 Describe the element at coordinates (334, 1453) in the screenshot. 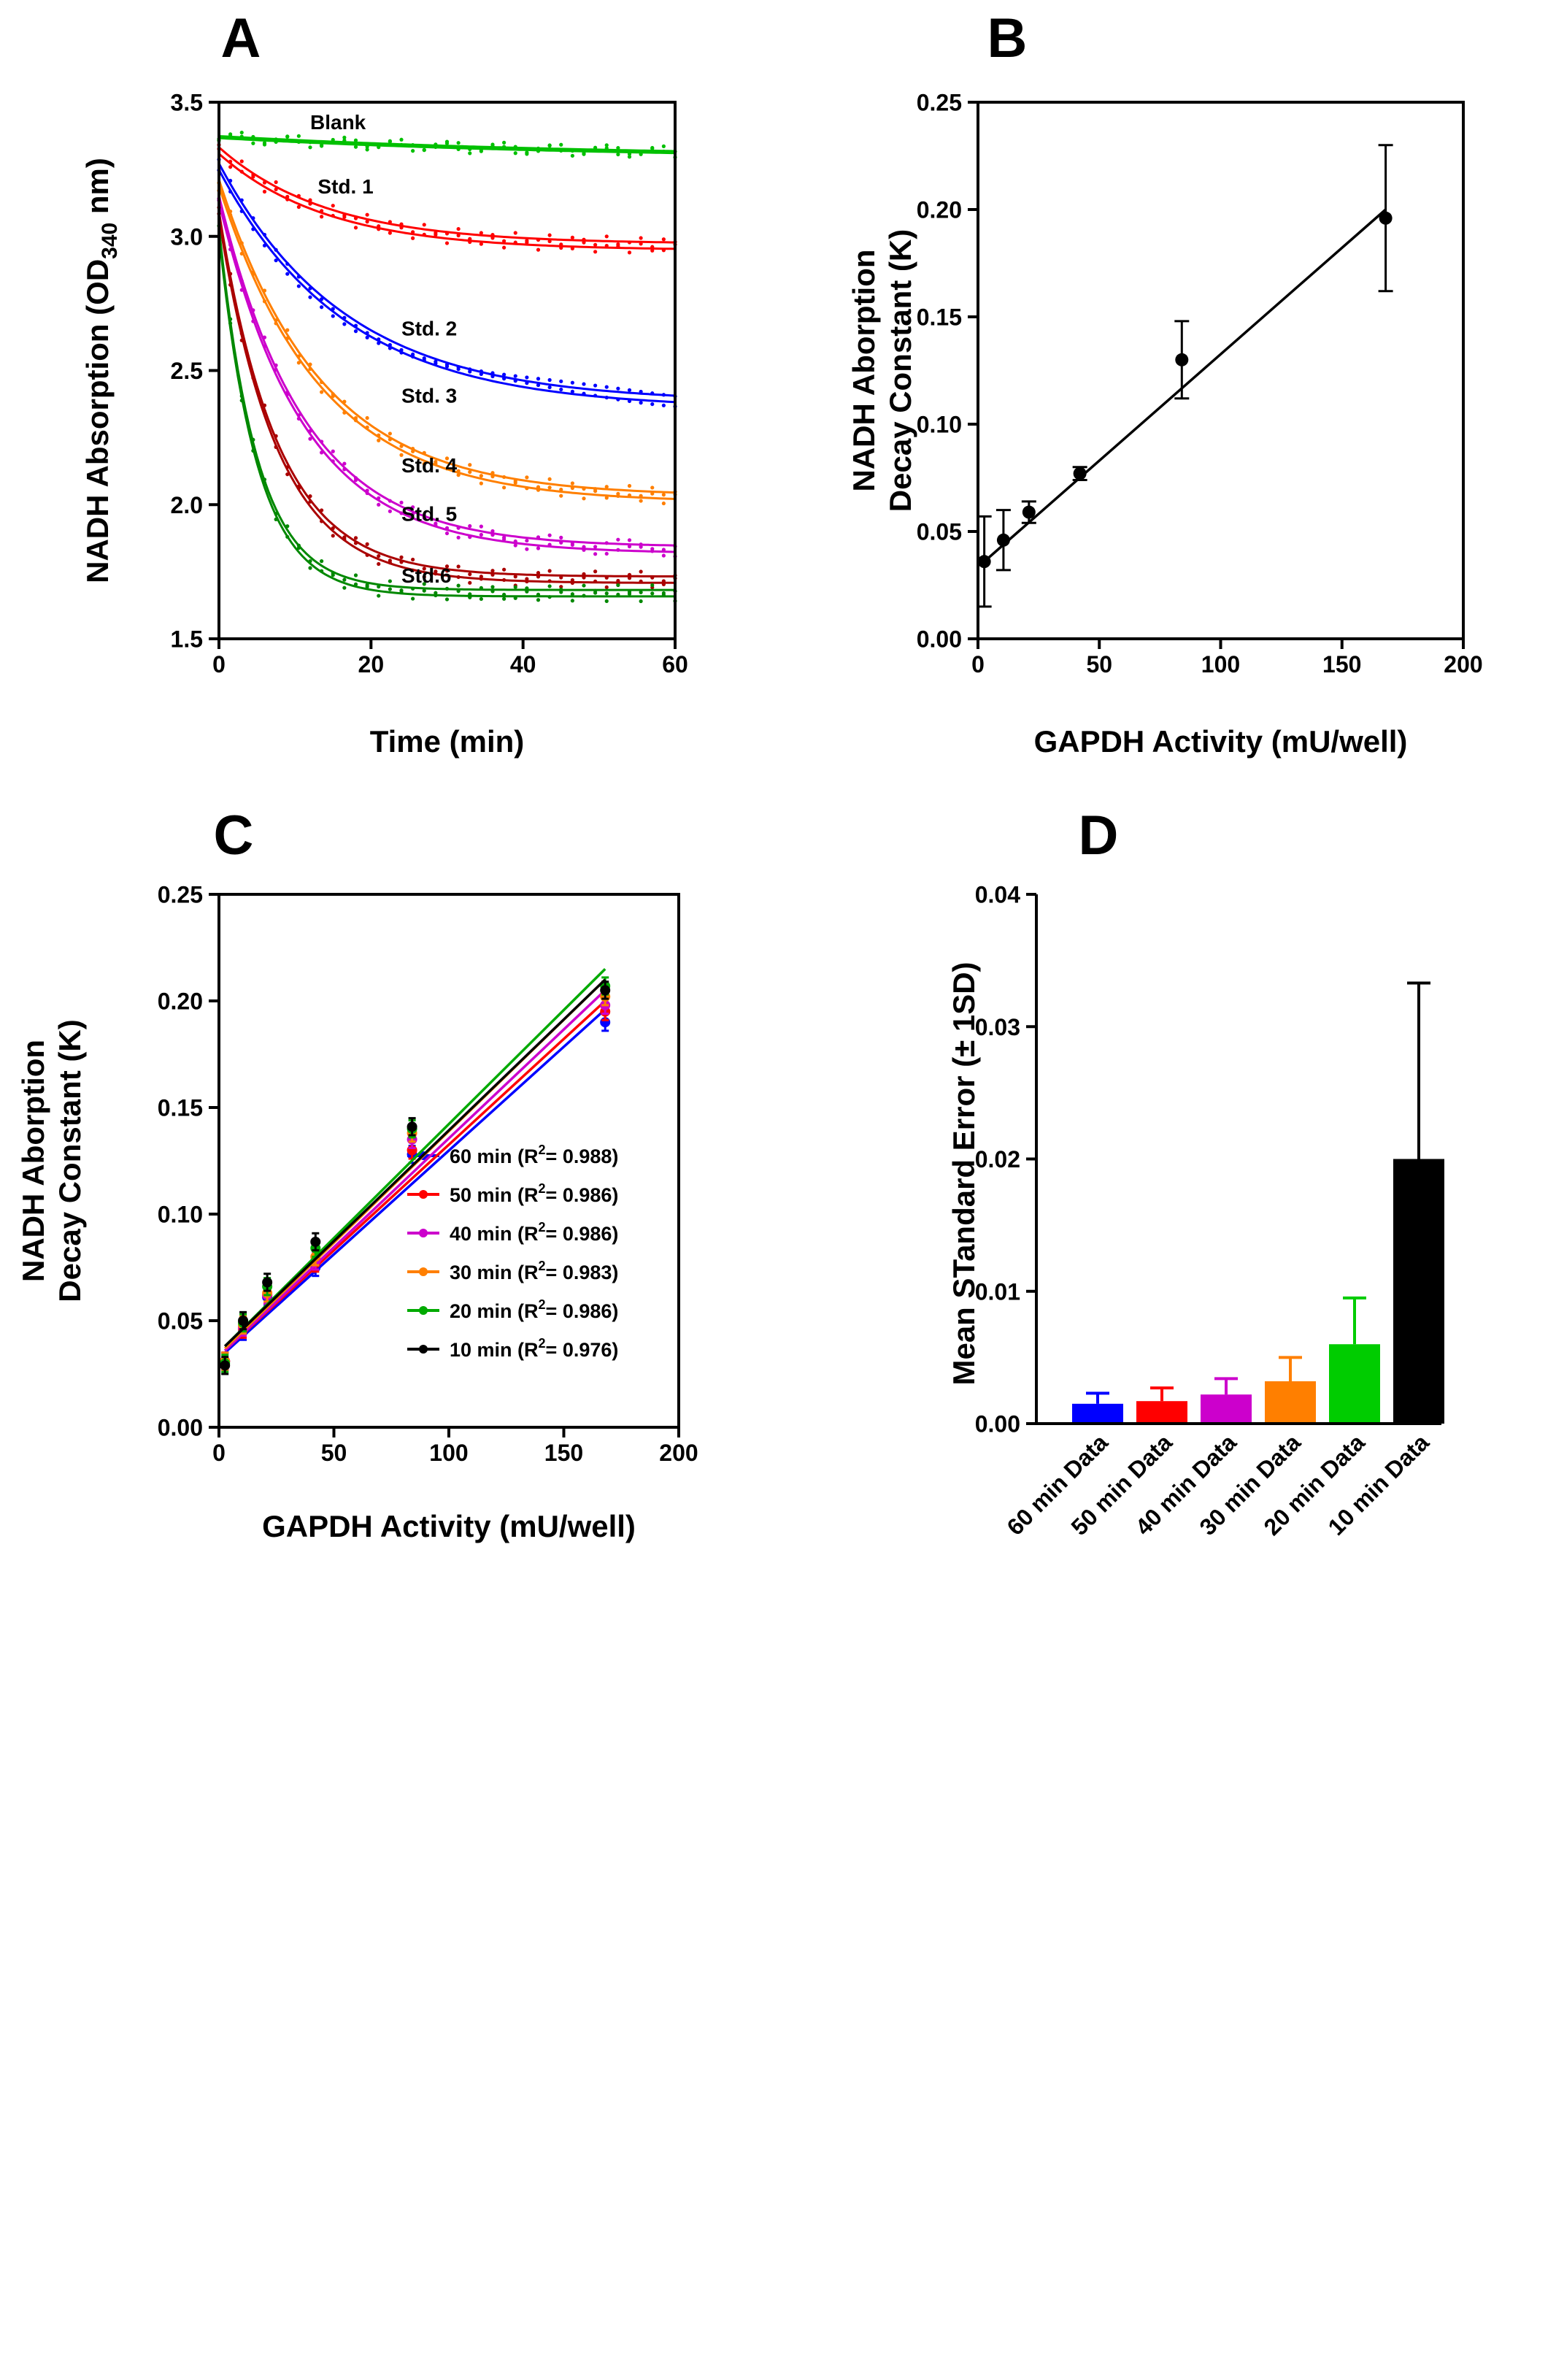

I see `x-tick-label: 50` at that location.